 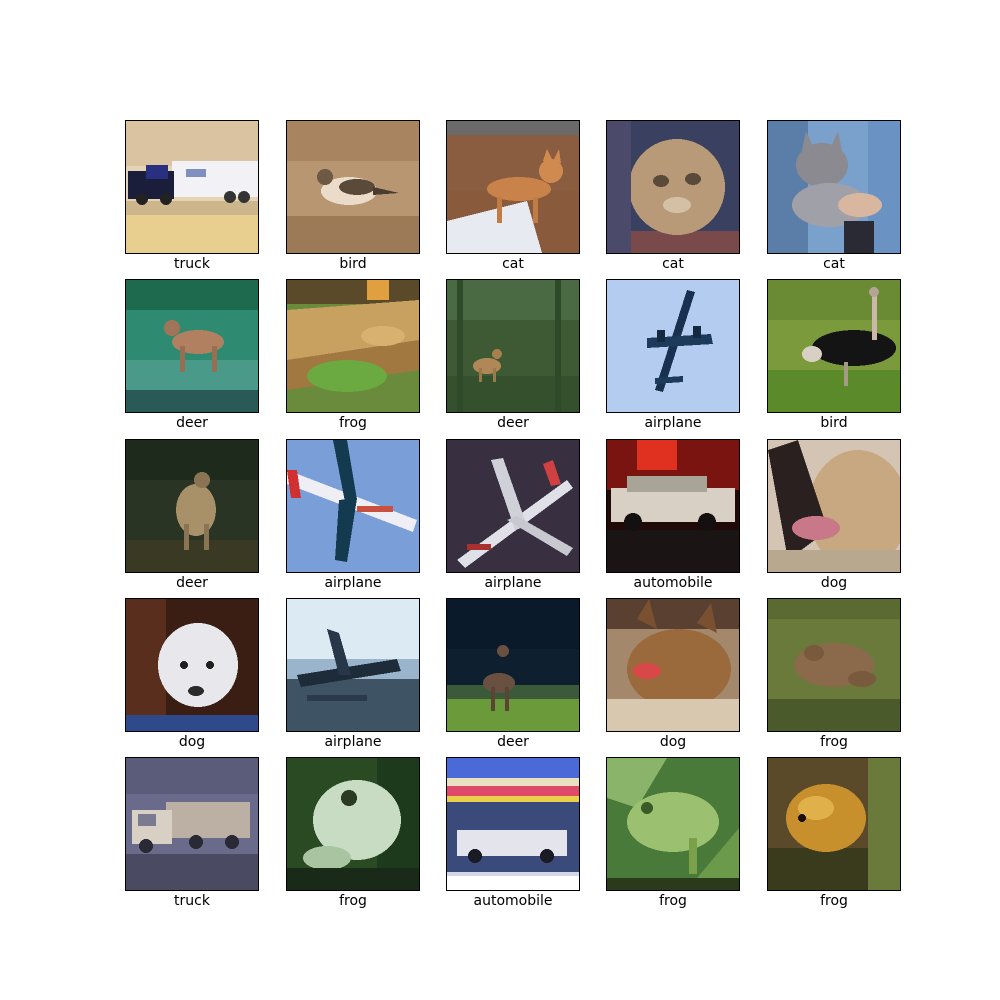 I want to click on thumbnail-airplane-dark, so click(x=513, y=506).